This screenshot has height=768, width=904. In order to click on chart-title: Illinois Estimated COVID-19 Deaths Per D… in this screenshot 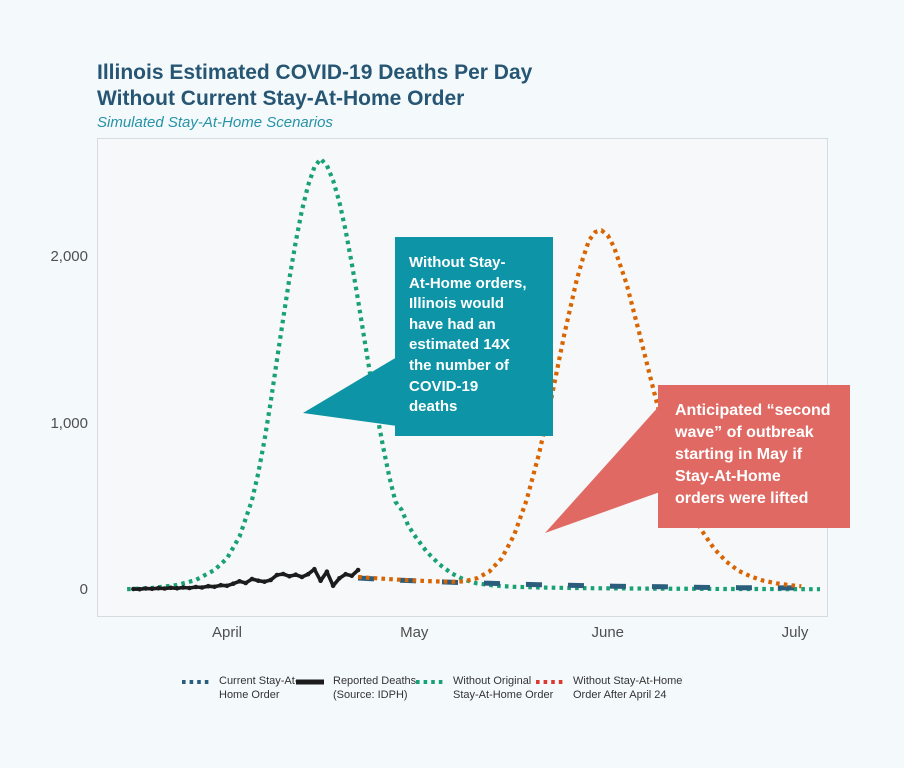, I will do `click(315, 85)`.